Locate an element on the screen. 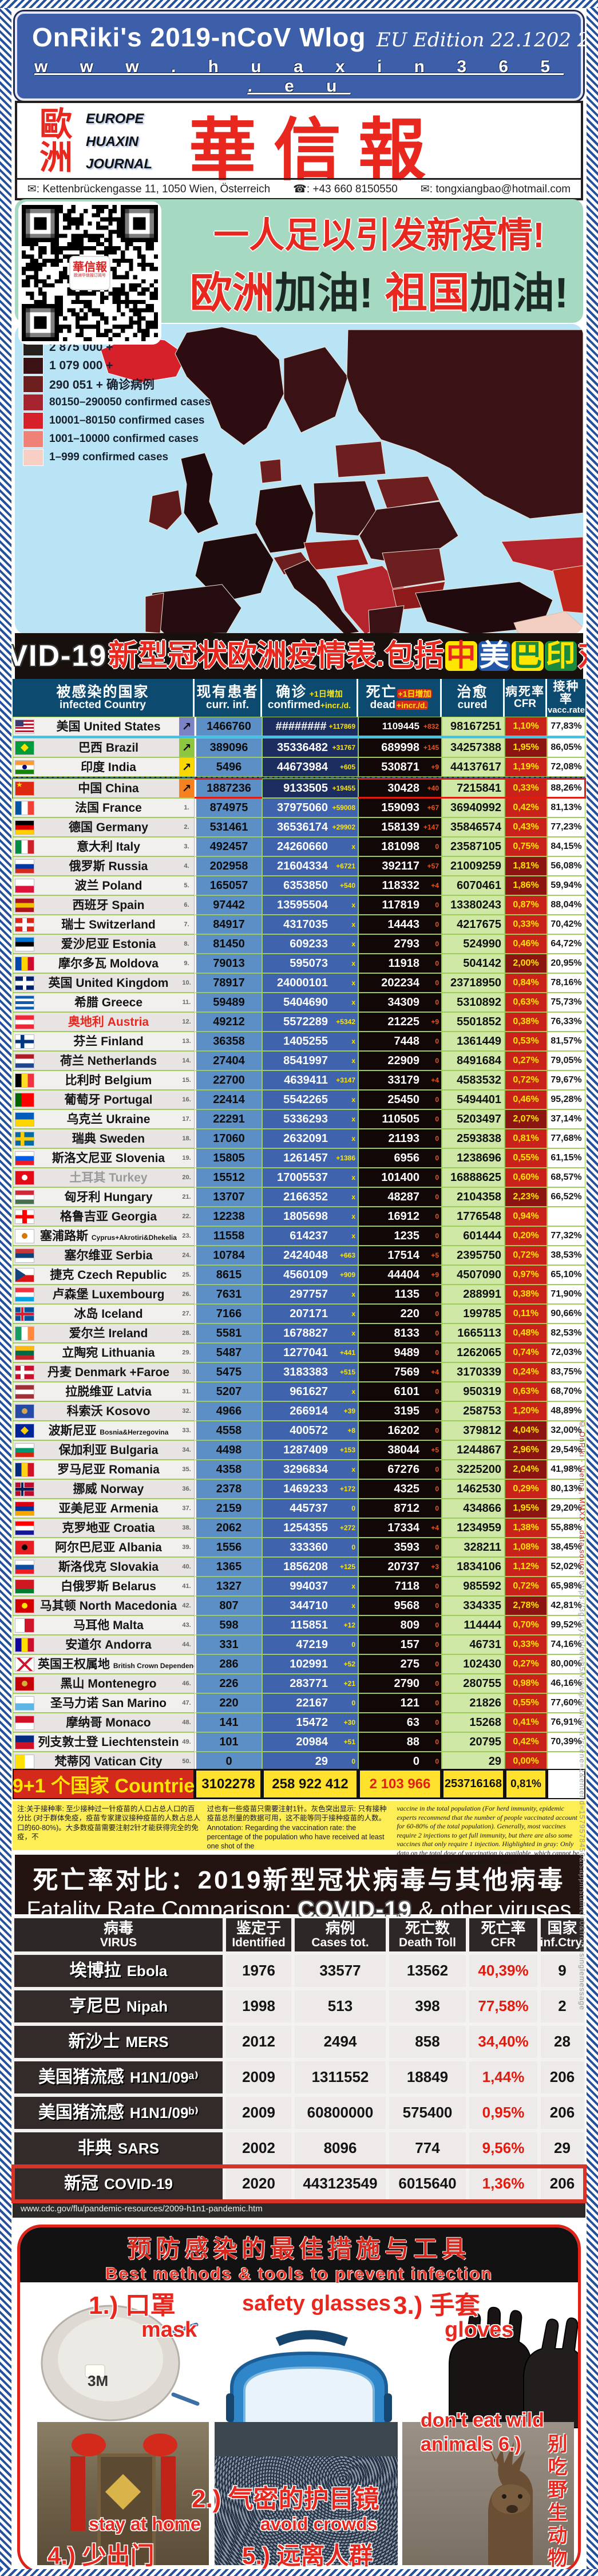  country-cell: 列支敦士登 Liechtenstein 49. is located at coordinates (104, 1742).